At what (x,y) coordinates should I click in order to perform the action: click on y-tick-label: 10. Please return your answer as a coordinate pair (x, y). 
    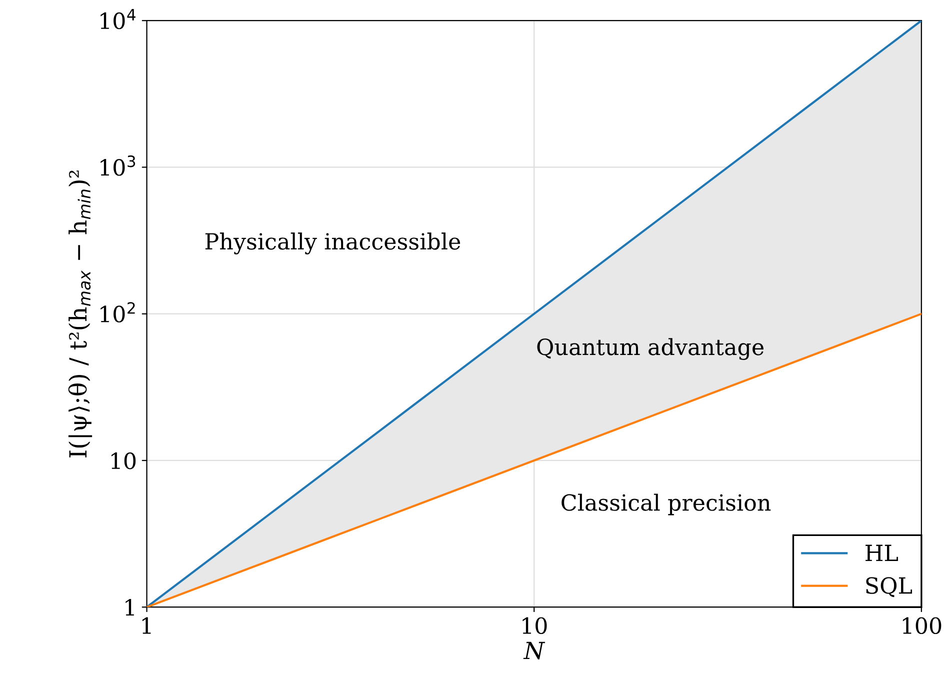
    Looking at the image, I should click on (123, 461).